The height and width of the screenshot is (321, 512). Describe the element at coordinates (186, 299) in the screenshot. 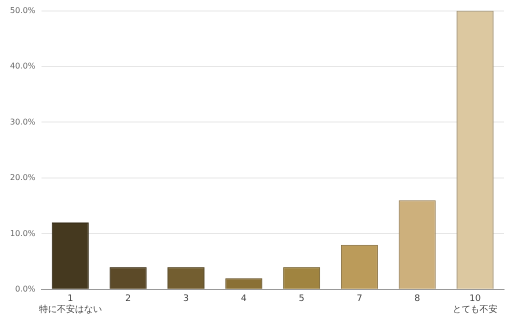

I see `x-tick-label: 3` at that location.